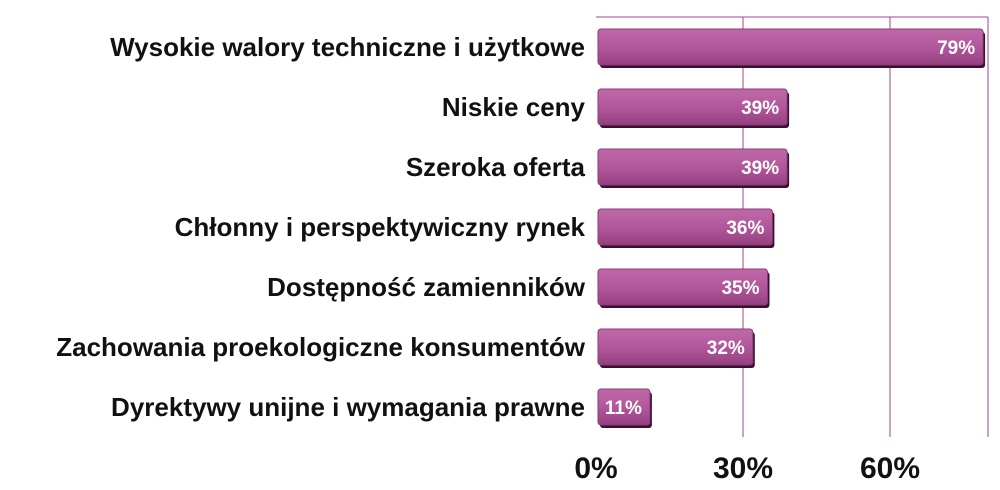 The height and width of the screenshot is (490, 1000). I want to click on category-label: Chłonny i perspektywiczny rynek, so click(380, 227).